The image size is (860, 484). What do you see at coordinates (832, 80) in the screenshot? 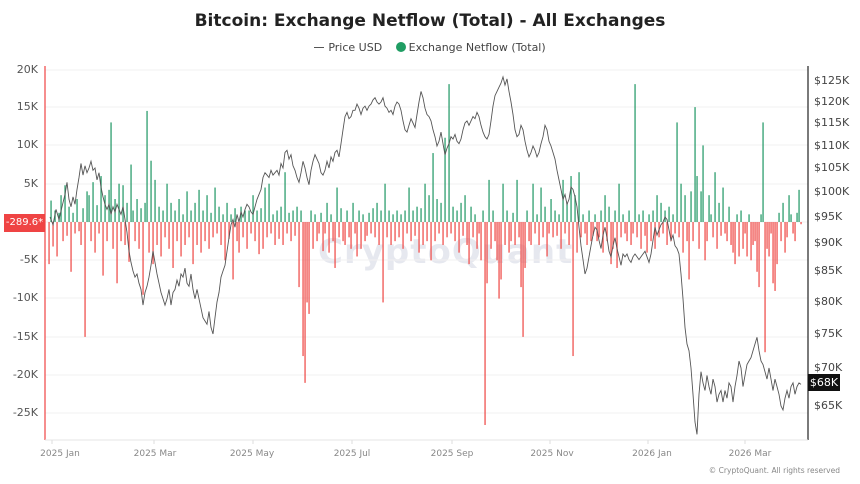
I see `right-tick-label: $125K` at bounding box center [832, 80].